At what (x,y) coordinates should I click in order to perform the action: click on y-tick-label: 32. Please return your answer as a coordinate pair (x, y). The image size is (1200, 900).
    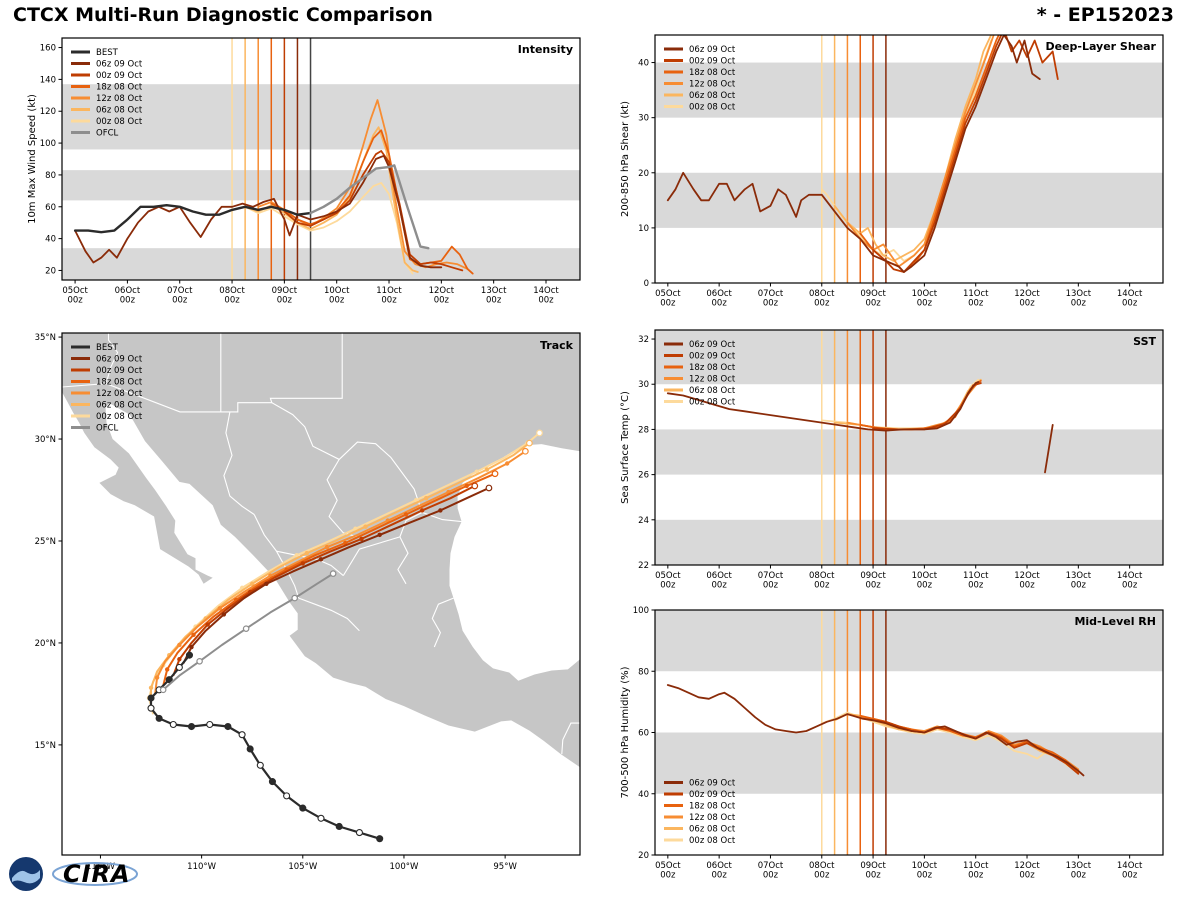
    Looking at the image, I should click on (643, 340).